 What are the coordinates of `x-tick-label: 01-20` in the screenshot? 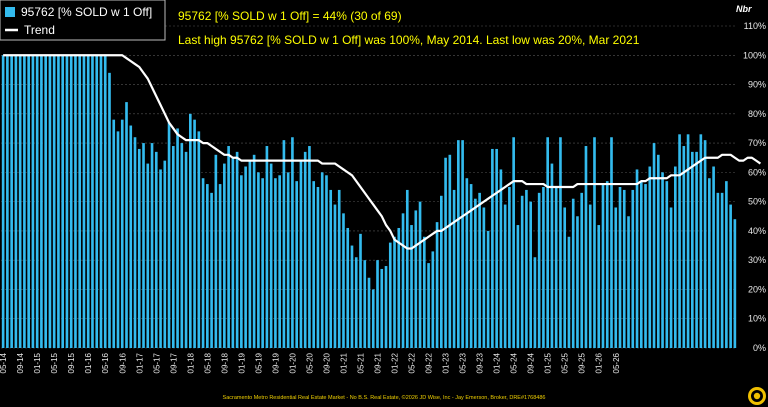 It's located at (292, 362).